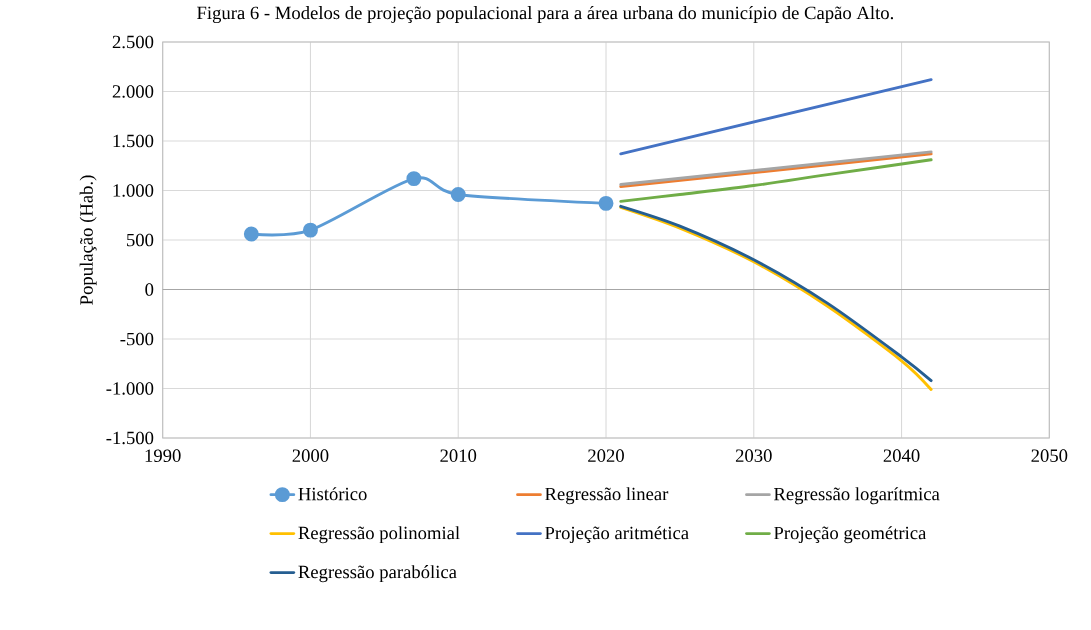 The width and height of the screenshot is (1091, 630). What do you see at coordinates (137, 339) in the screenshot?
I see `y-tick-label: -500` at bounding box center [137, 339].